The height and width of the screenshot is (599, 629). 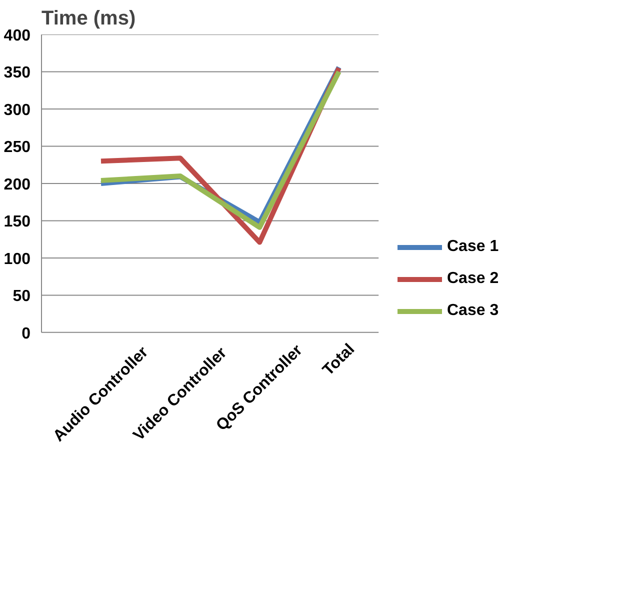 I want to click on y-tick-label: 300, so click(x=17, y=110).